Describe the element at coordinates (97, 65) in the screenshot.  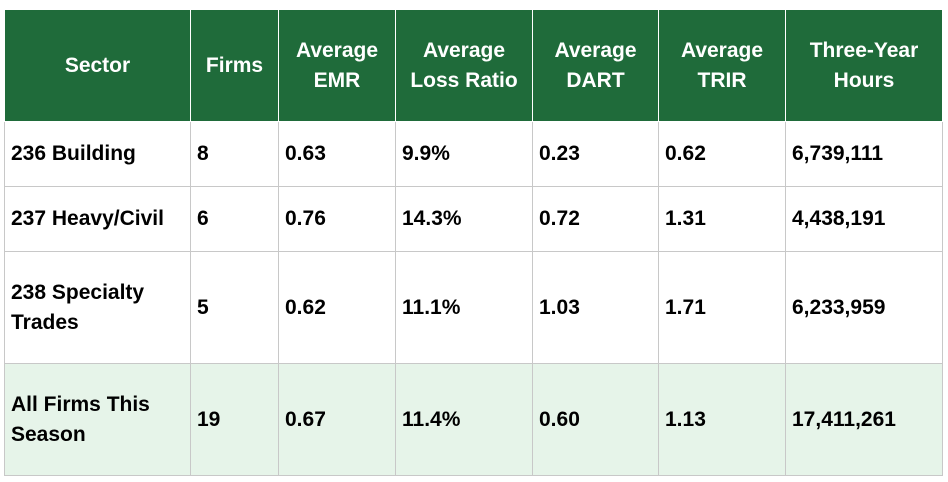
I see `header-sector: Sector` at that location.